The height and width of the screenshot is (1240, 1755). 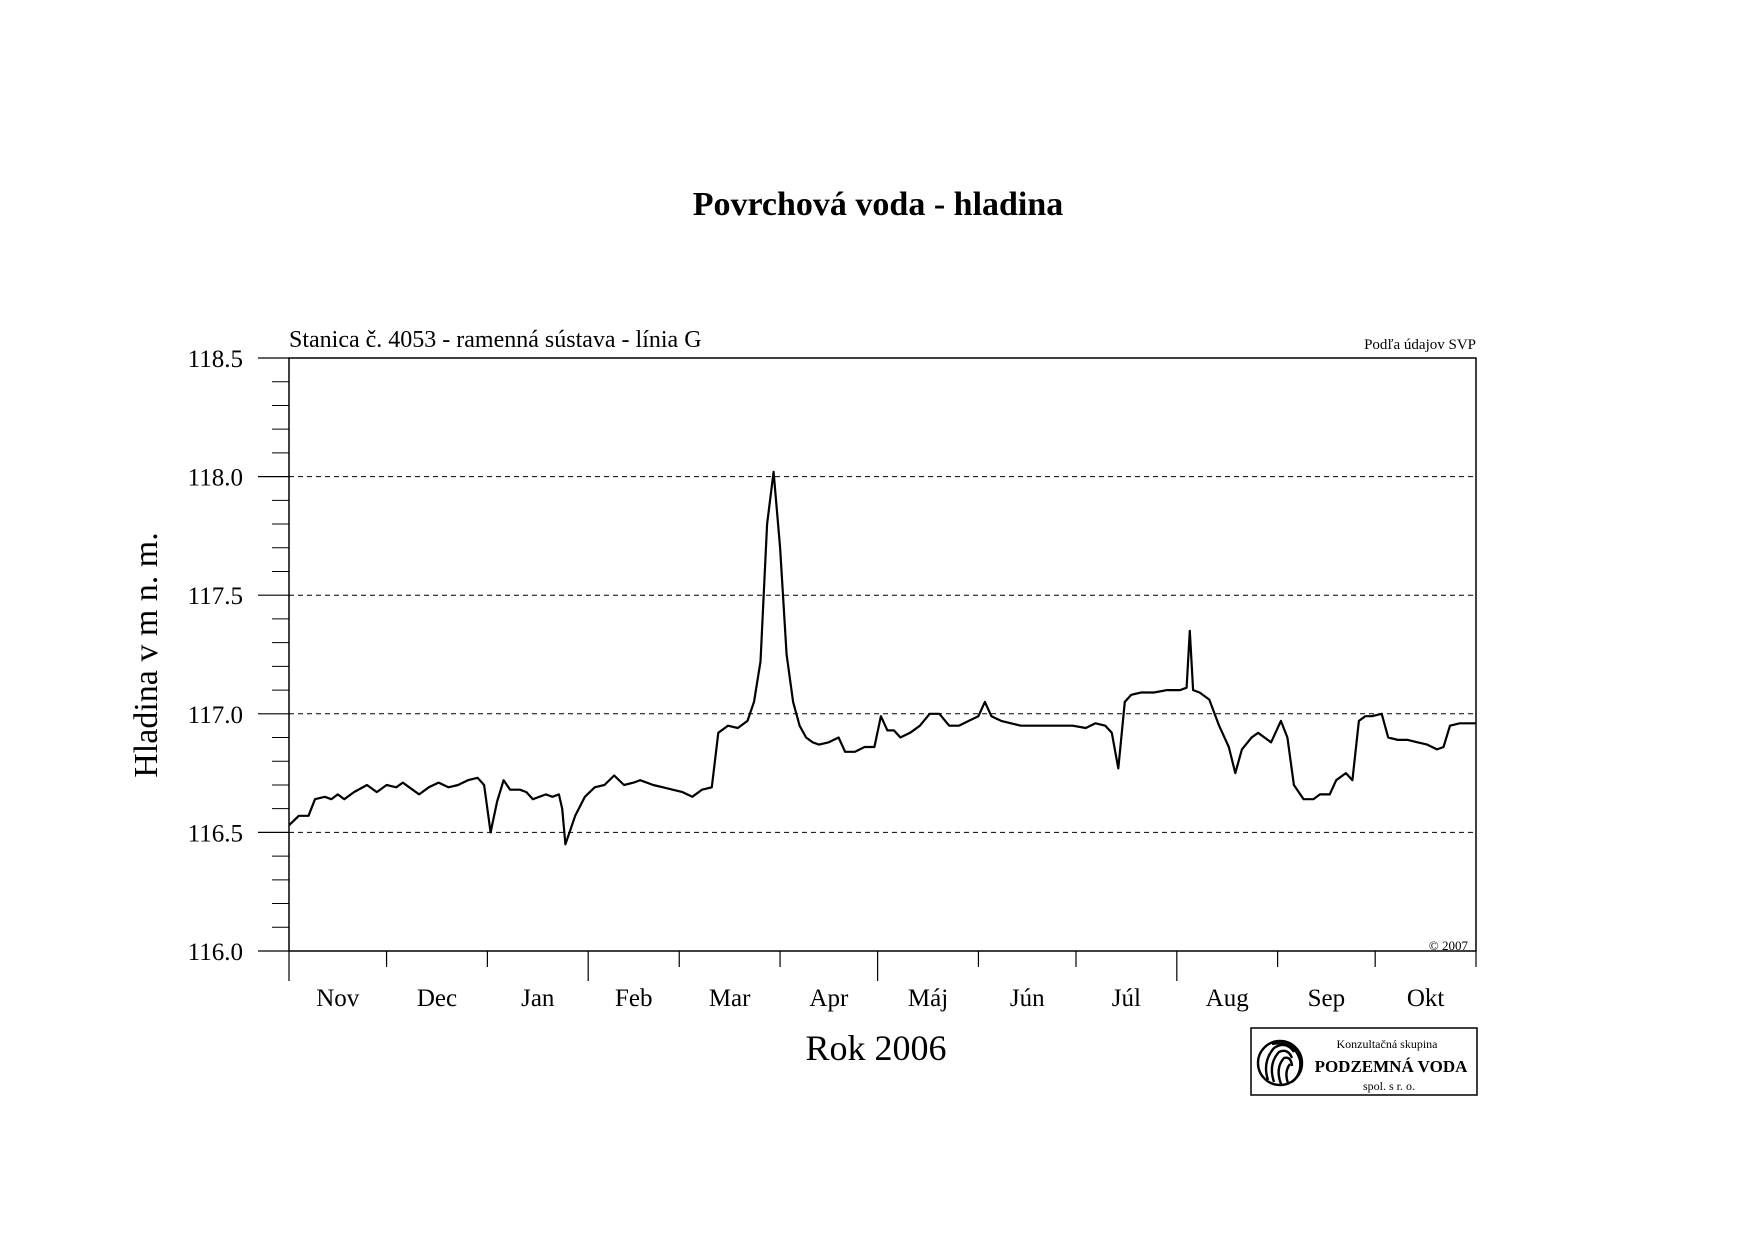 I want to click on chart-title: Povrchová voda - hladina, so click(x=878, y=204).